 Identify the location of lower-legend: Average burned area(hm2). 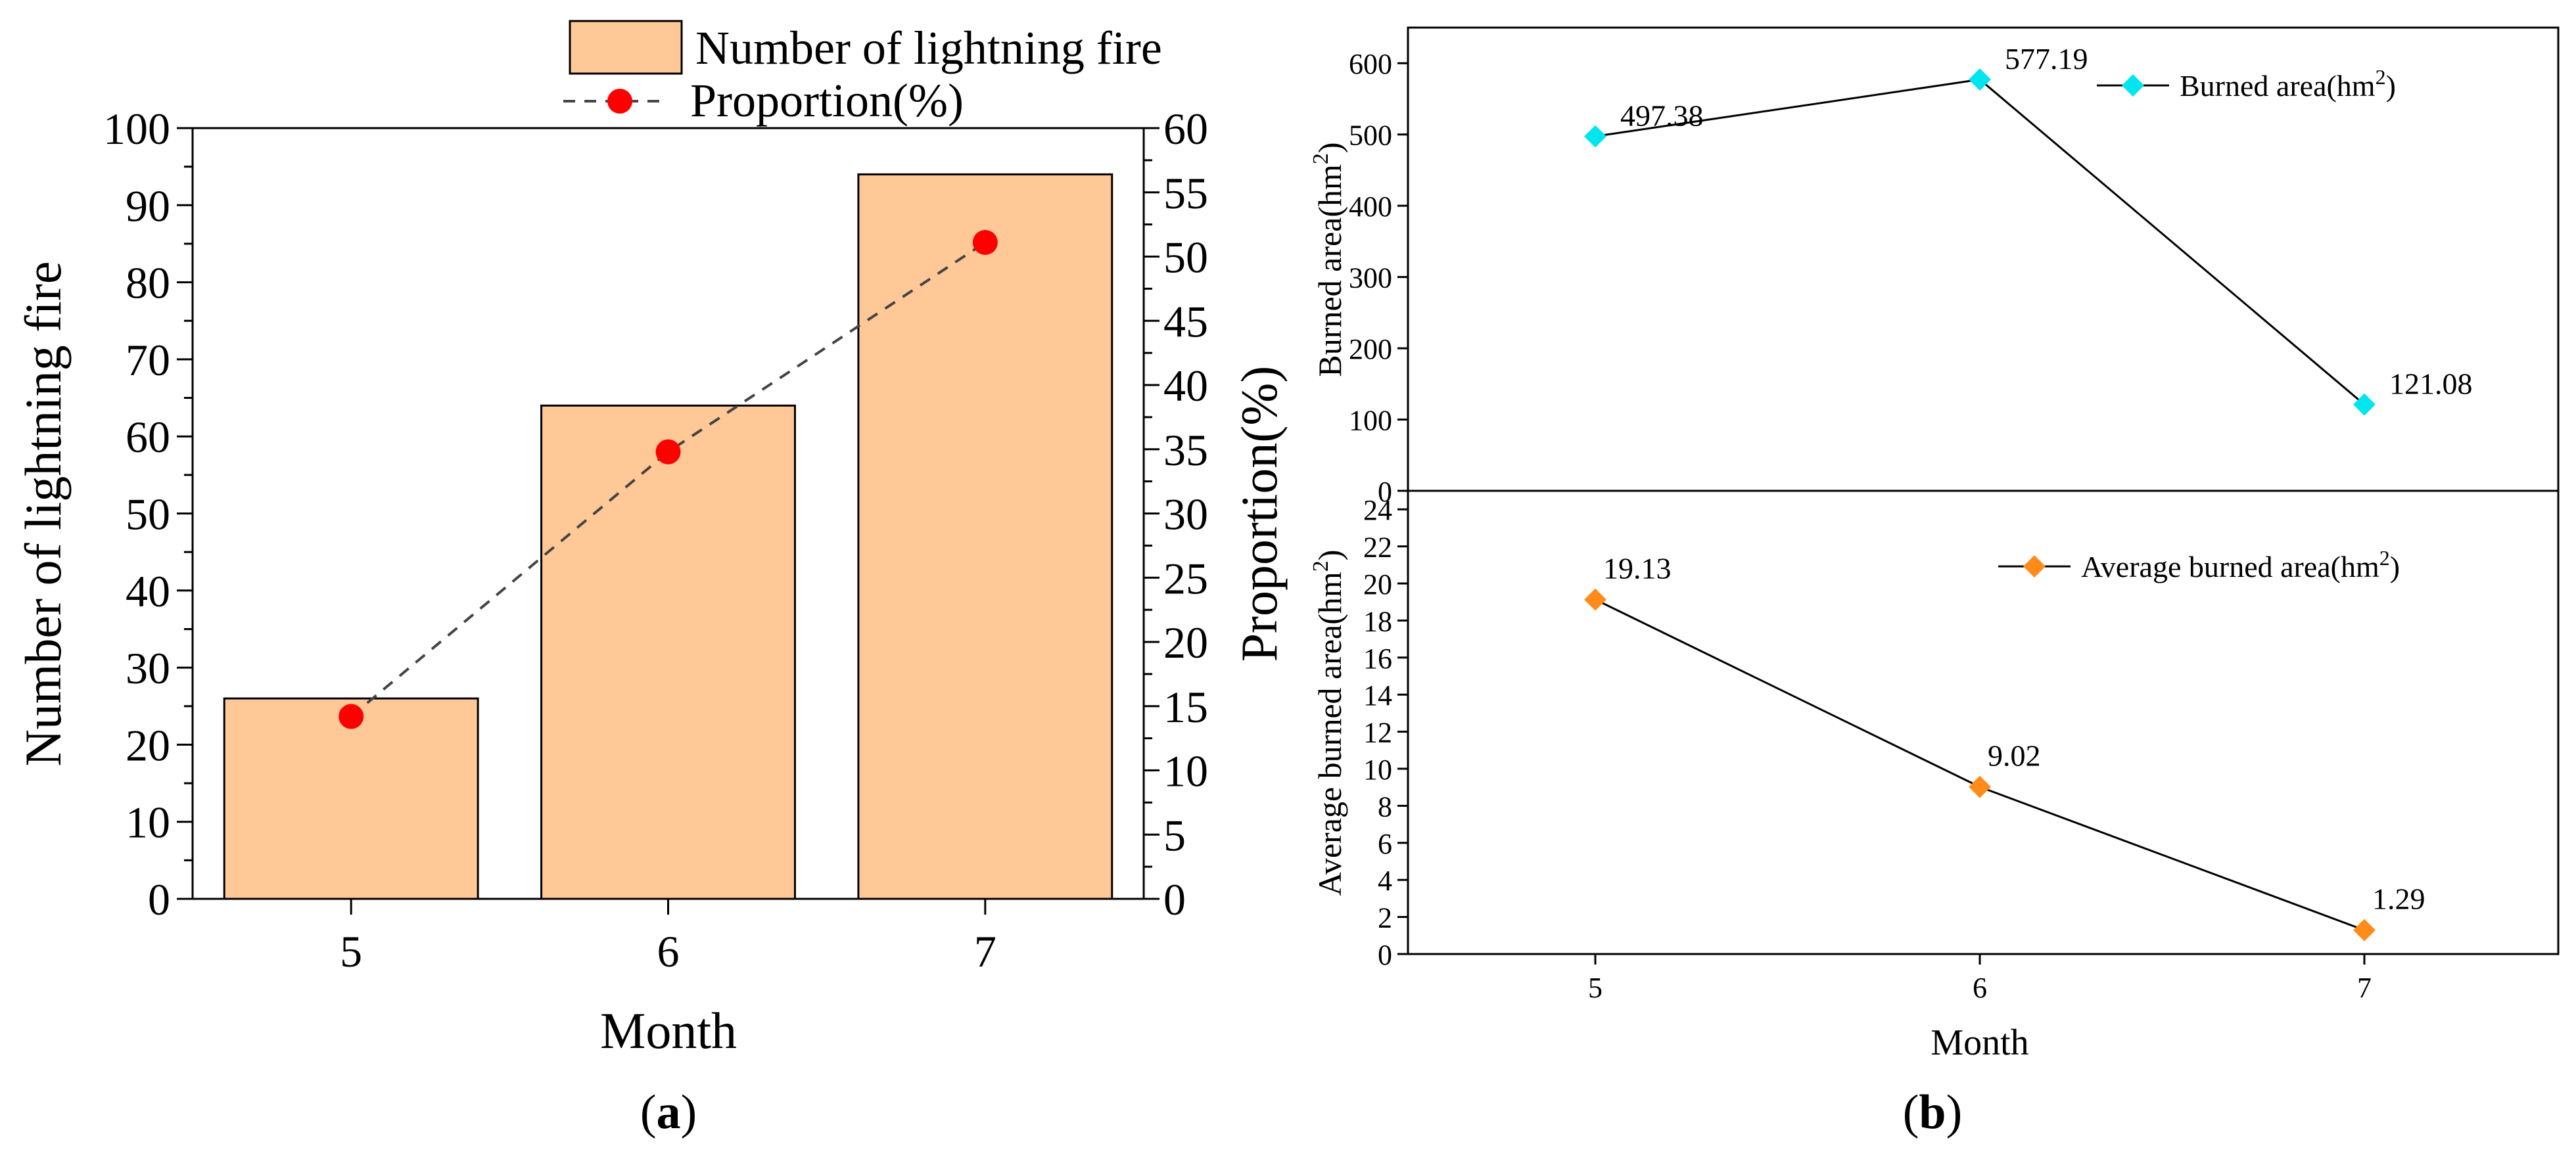
(2199, 564).